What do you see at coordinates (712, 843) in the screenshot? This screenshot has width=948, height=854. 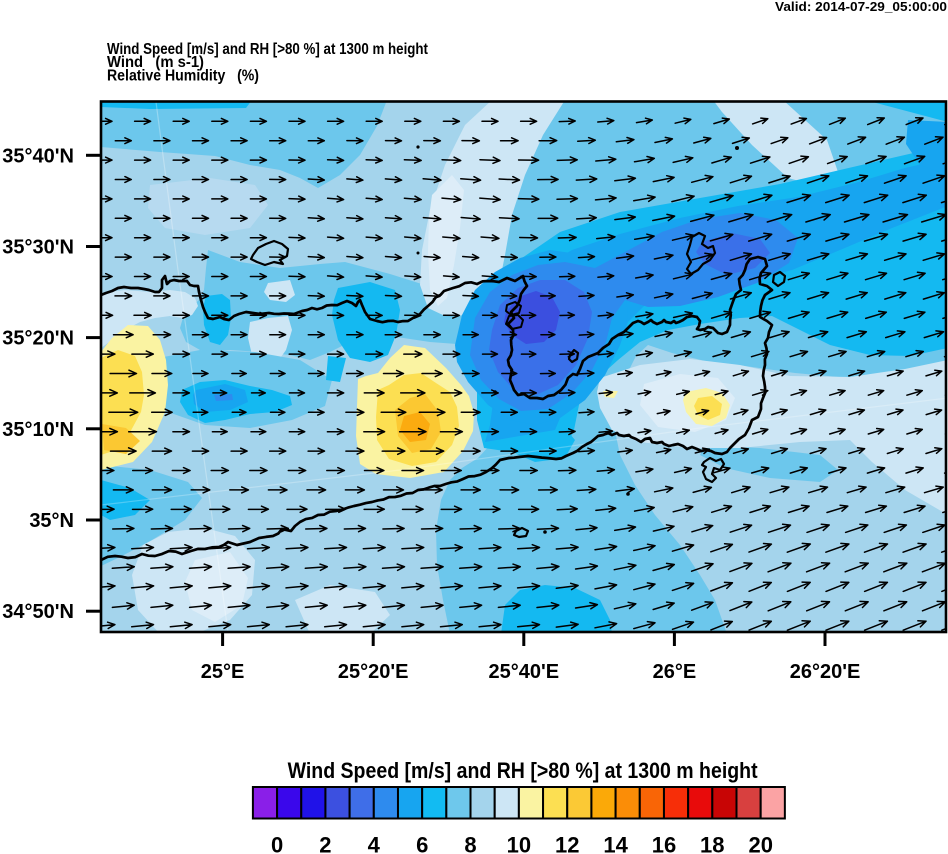 I see `svg-text: 18` at bounding box center [712, 843].